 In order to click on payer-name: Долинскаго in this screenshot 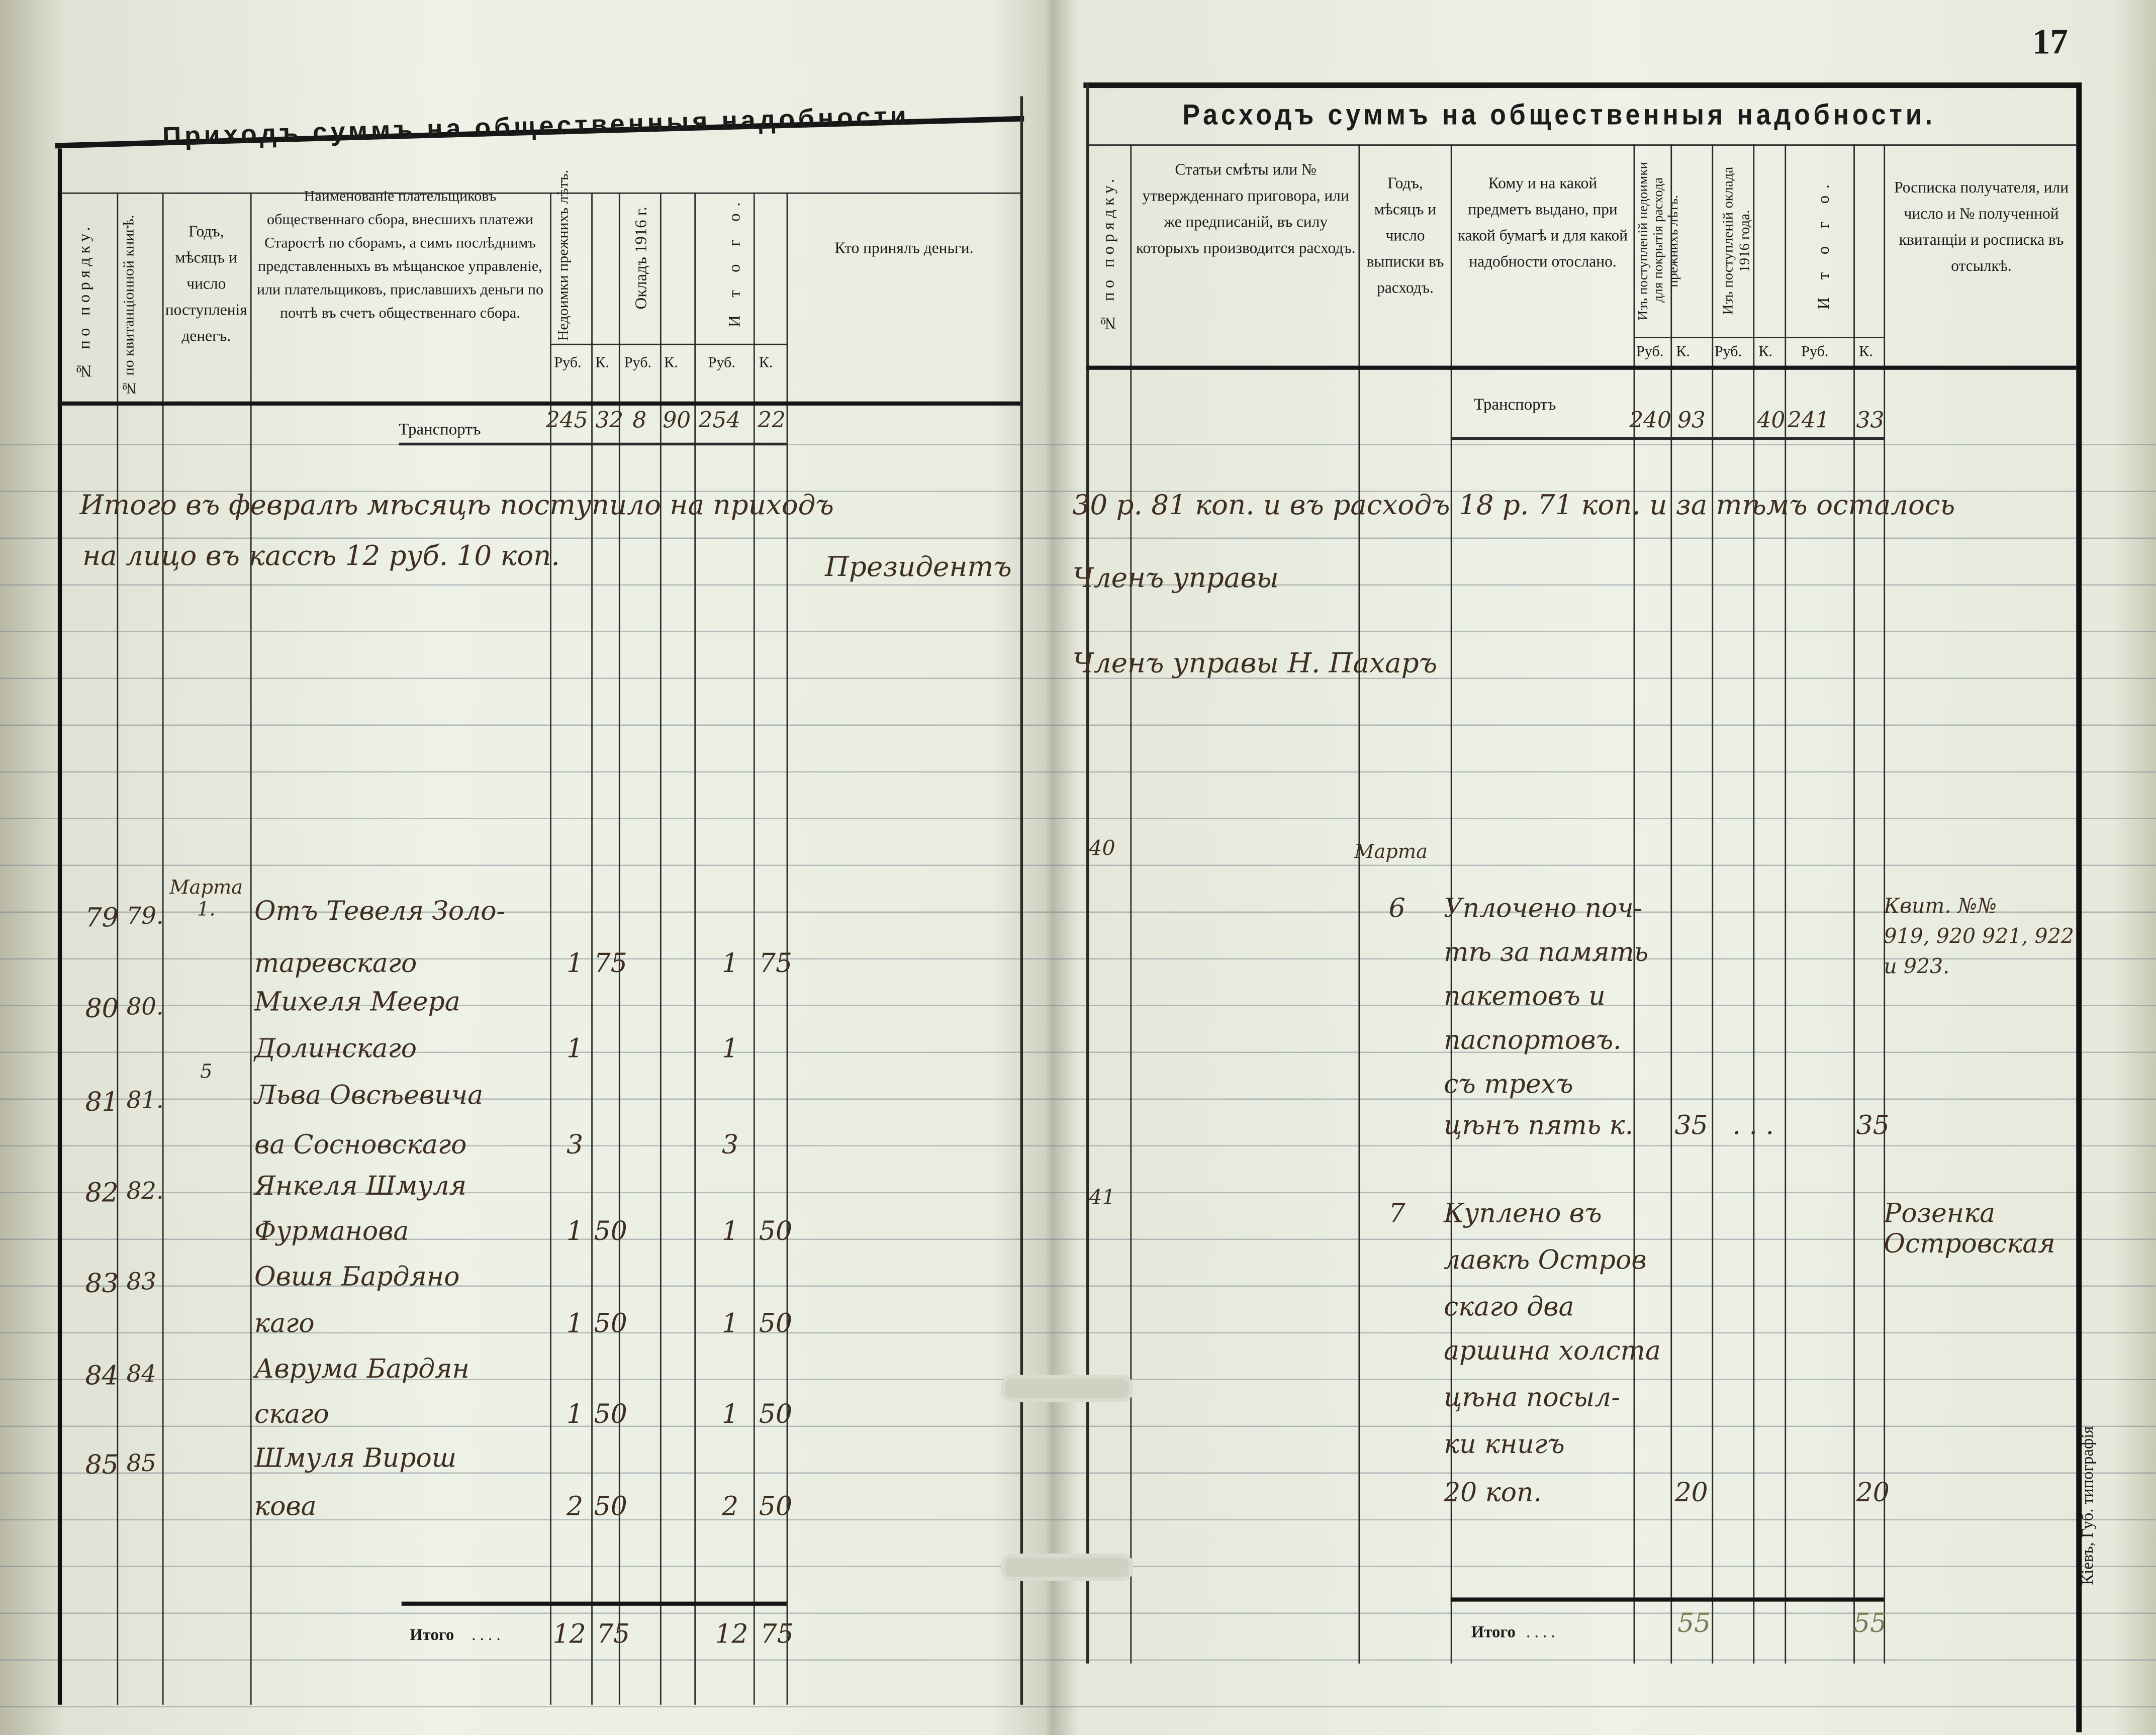, I will do `click(336, 1049)`.